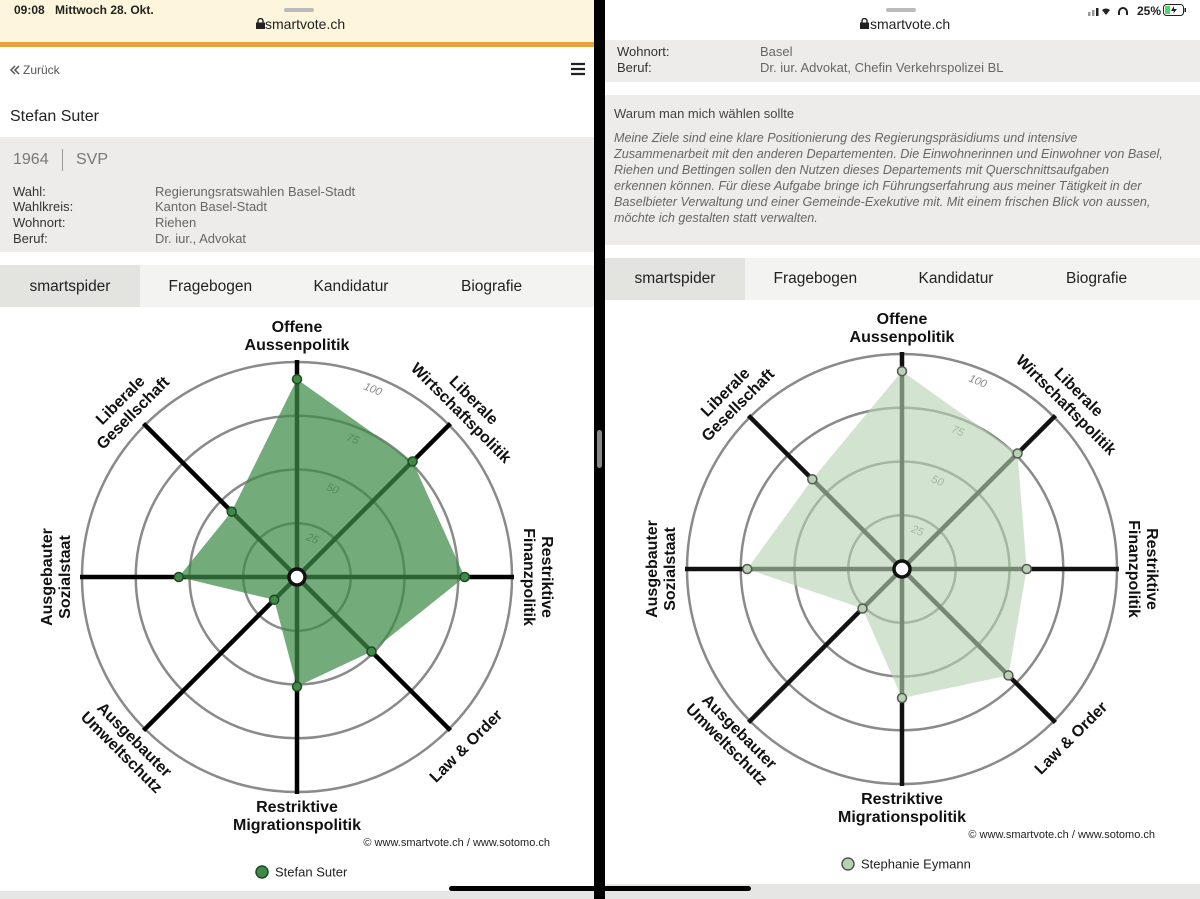  What do you see at coordinates (62, 160) in the screenshot?
I see `separator` at bounding box center [62, 160].